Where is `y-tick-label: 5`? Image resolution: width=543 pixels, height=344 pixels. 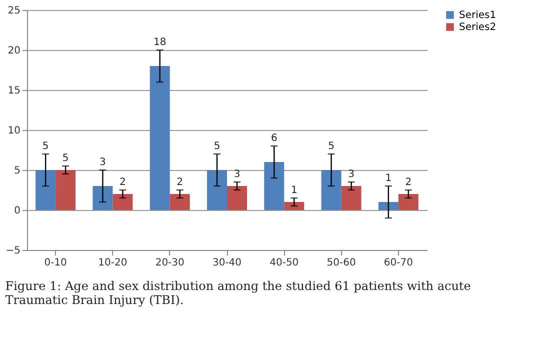
y-tick-label: 5 is located at coordinates (17, 171).